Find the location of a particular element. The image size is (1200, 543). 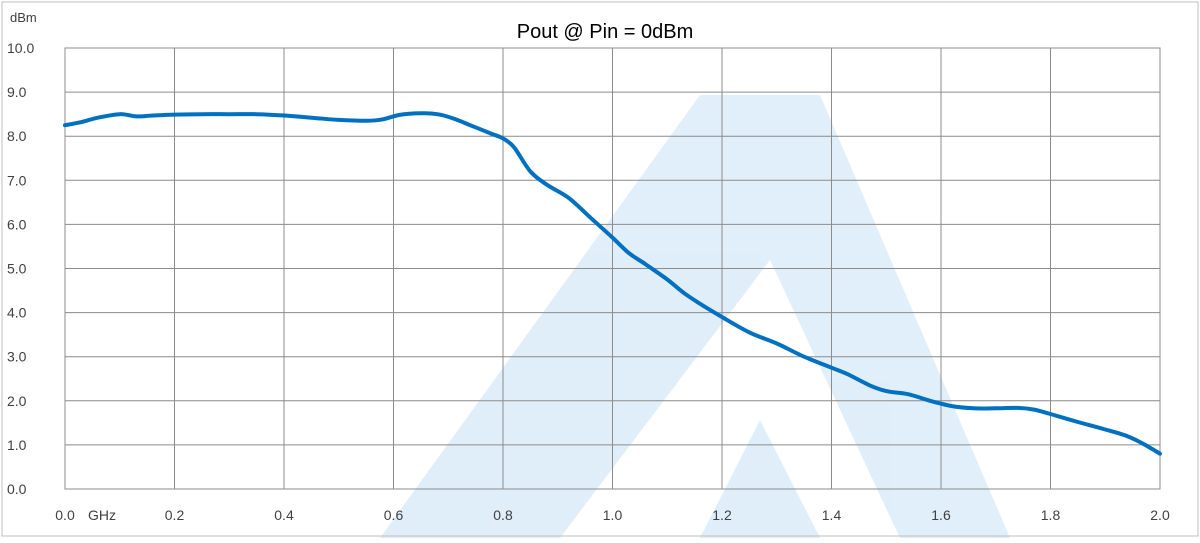

y-unit-label: dBm is located at coordinates (23, 17).